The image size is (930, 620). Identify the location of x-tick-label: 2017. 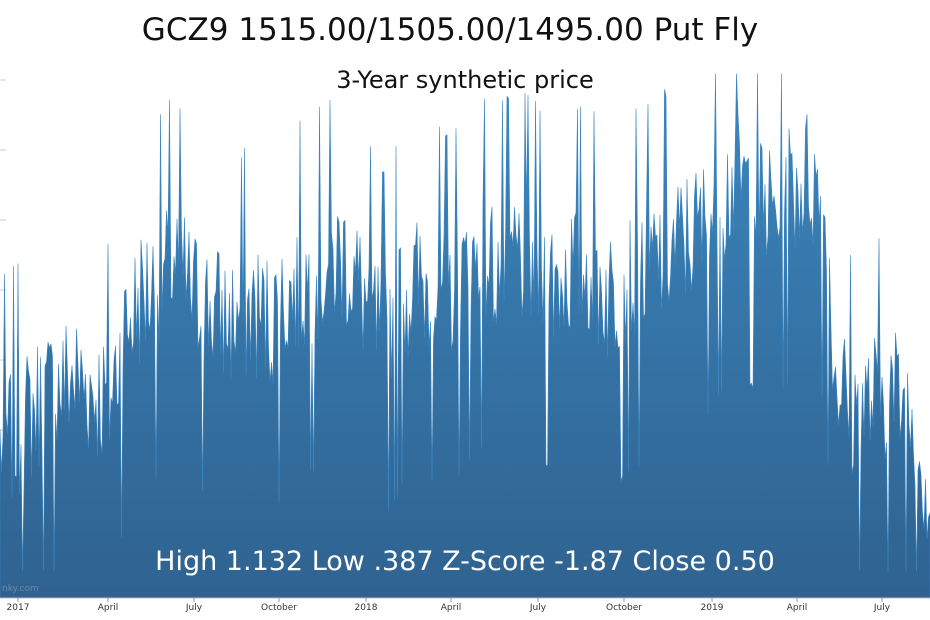
(18, 608).